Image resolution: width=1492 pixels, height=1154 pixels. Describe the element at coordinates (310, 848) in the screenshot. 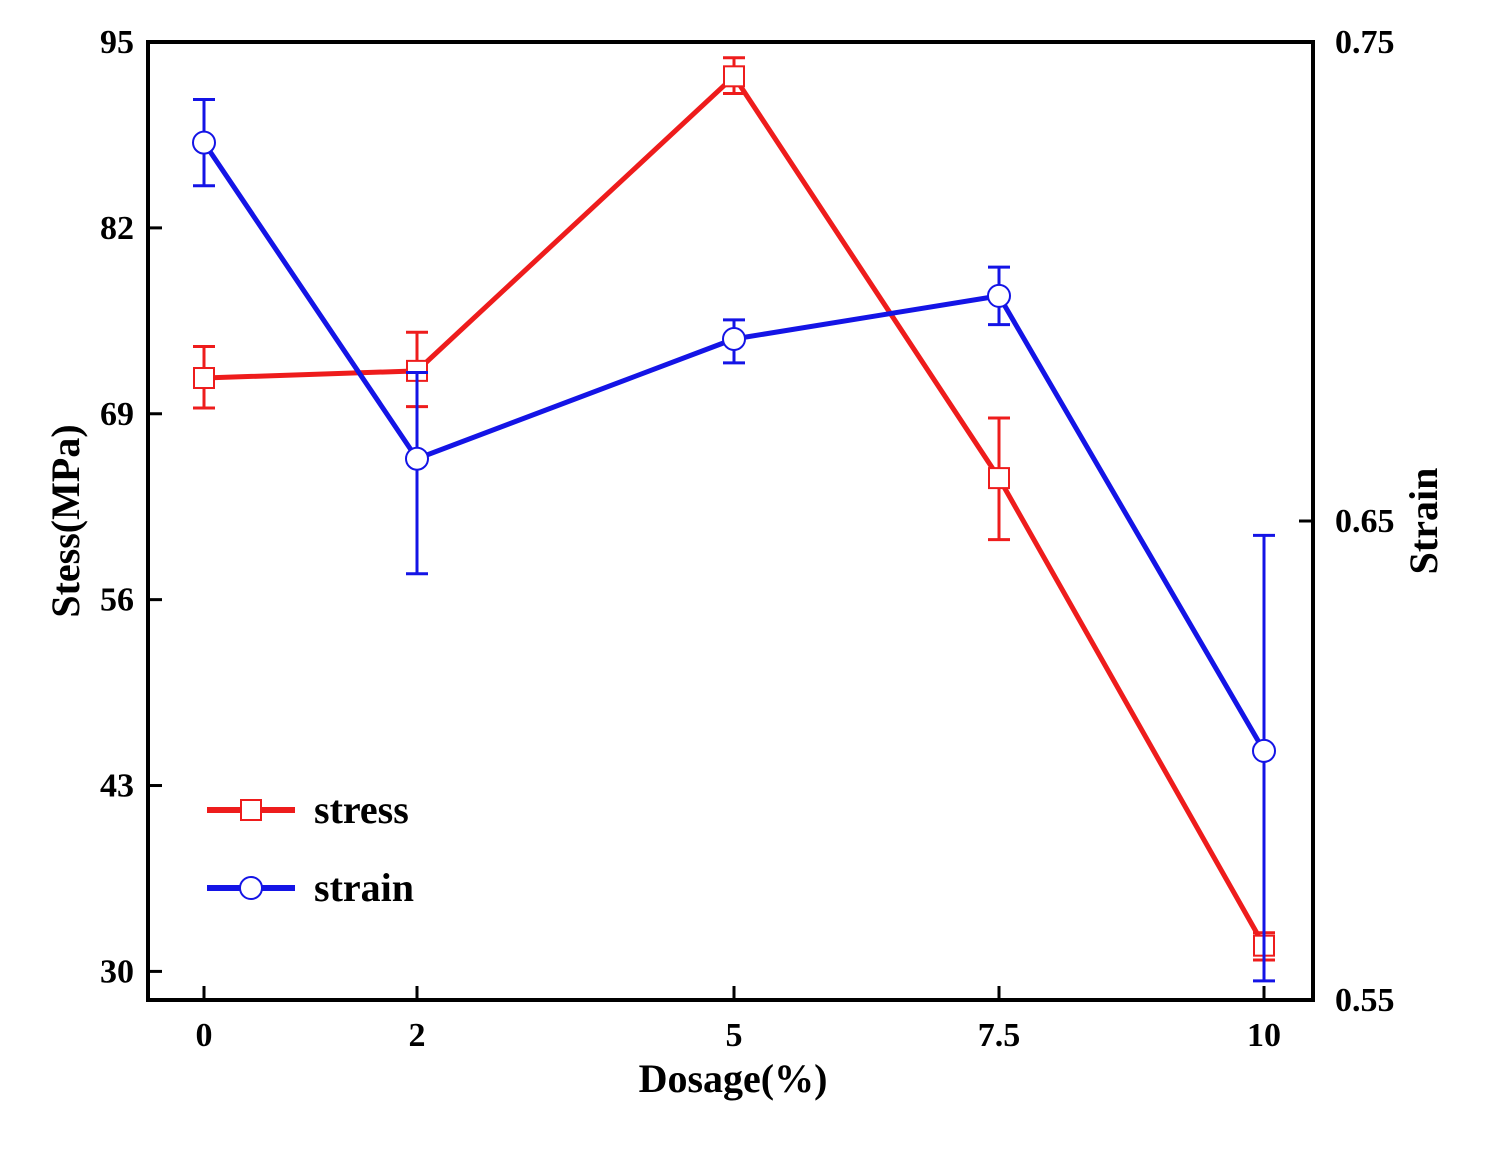

I see `legend: stress strain` at that location.